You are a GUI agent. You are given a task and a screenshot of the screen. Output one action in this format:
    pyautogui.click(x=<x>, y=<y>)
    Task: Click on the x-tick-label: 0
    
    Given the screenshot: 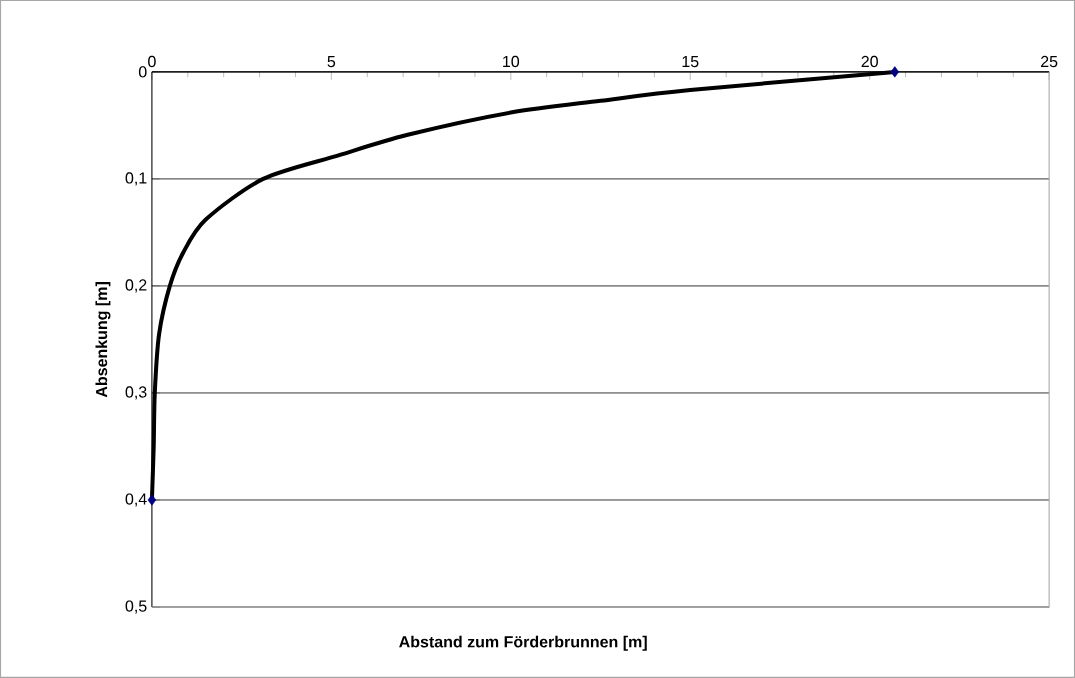 What is the action you would take?
    pyautogui.click(x=152, y=61)
    